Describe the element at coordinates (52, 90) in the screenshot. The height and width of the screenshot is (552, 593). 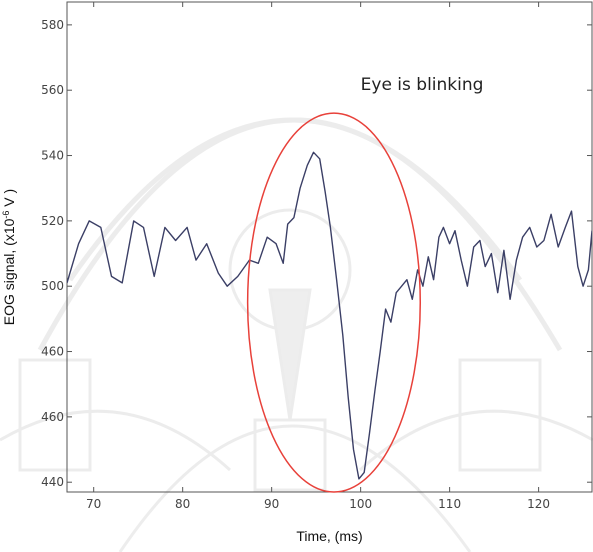
I see `y-tick-label: 560` at that location.